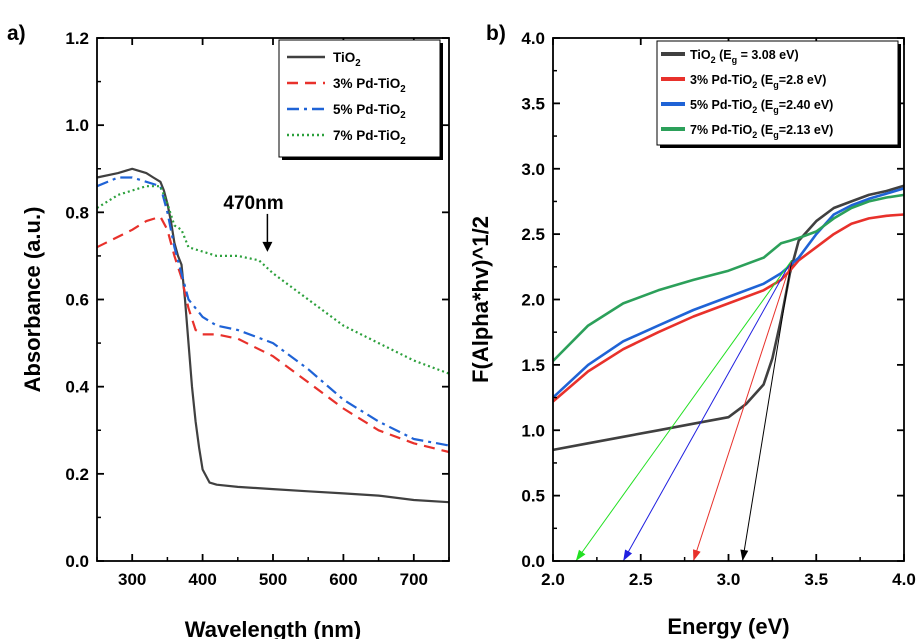 This screenshot has height=639, width=921. Describe the element at coordinates (744, 56) in the screenshot. I see `legend-label: TiO2 (Eg = 3.08 eV)` at that location.